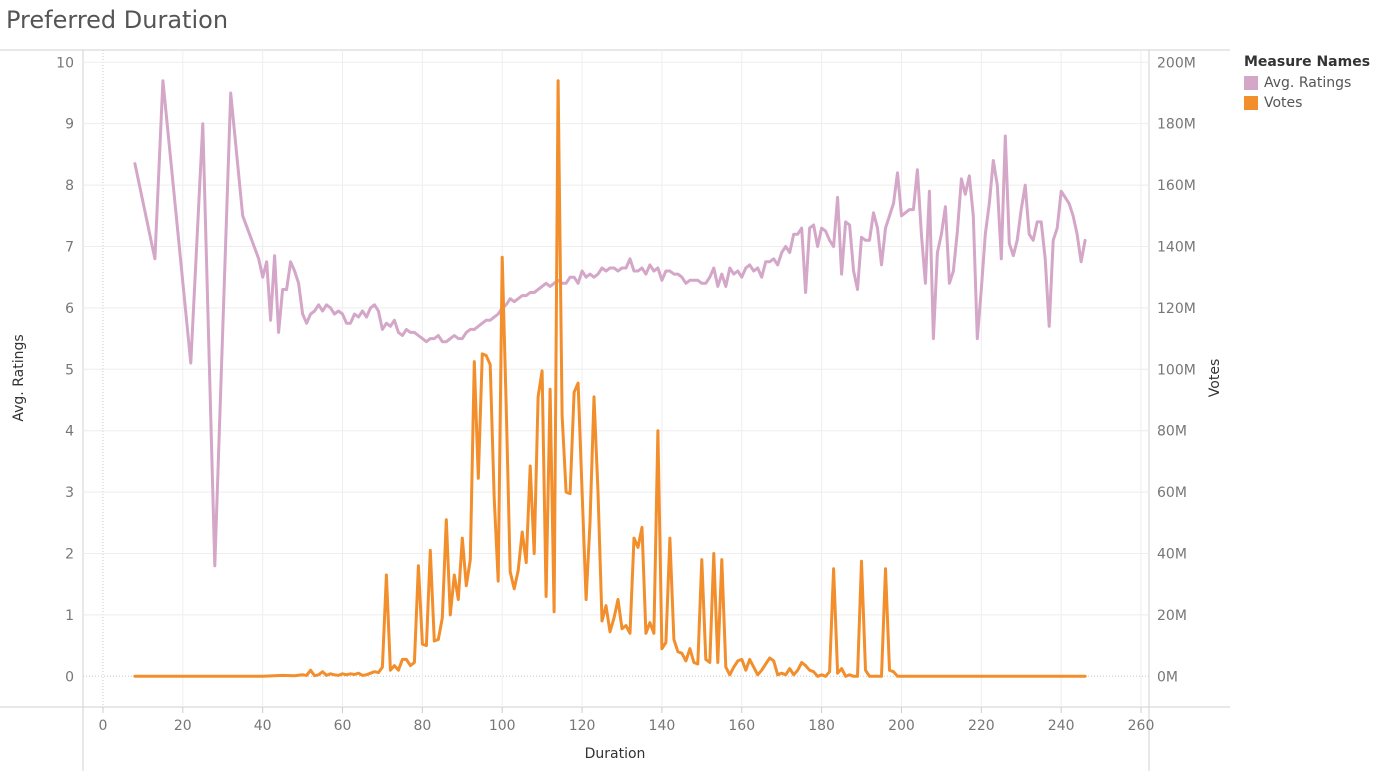 This screenshot has height=771, width=1383. What do you see at coordinates (69, 616) in the screenshot?
I see `y-left-tick-label: 1` at bounding box center [69, 616].